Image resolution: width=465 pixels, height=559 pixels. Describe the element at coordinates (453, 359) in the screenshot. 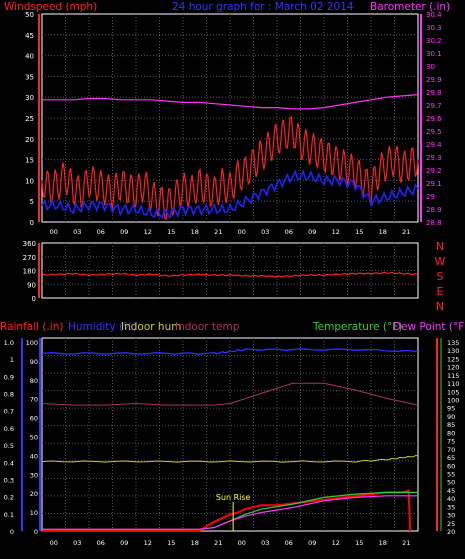

I see `p3-temp-tick: 125` at that location.